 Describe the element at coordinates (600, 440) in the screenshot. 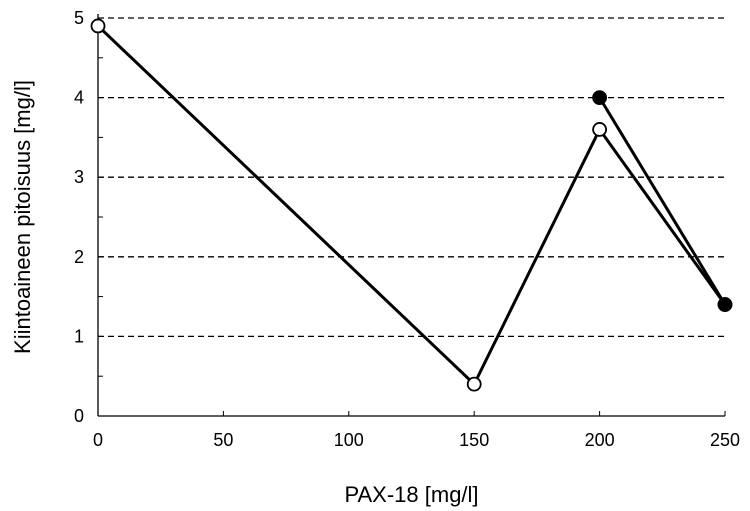

I see `x-tick-label: 200` at that location.